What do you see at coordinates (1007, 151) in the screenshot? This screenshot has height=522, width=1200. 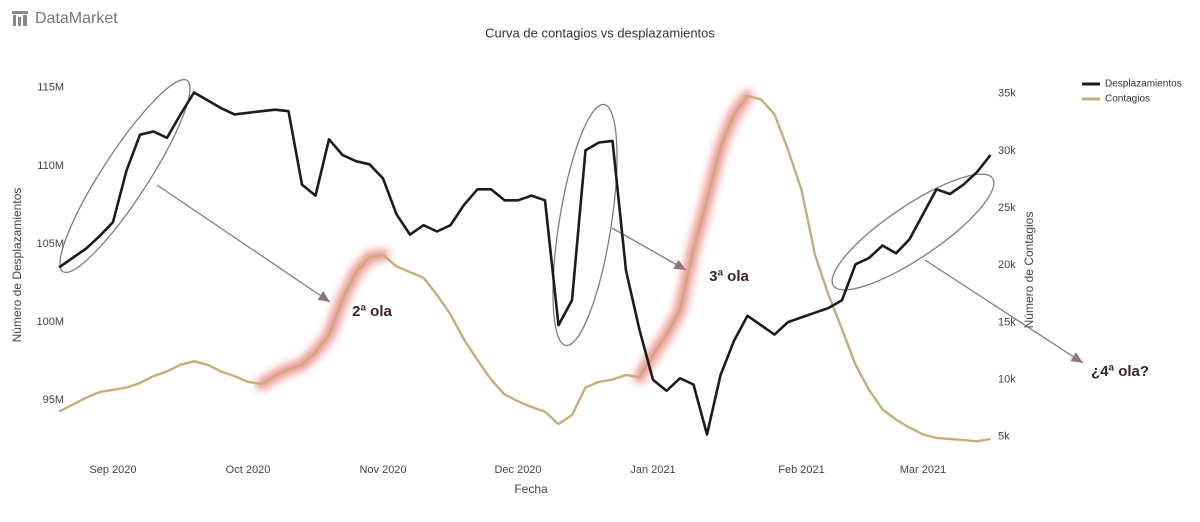 I see `y2-tick-label: 30k` at bounding box center [1007, 151].